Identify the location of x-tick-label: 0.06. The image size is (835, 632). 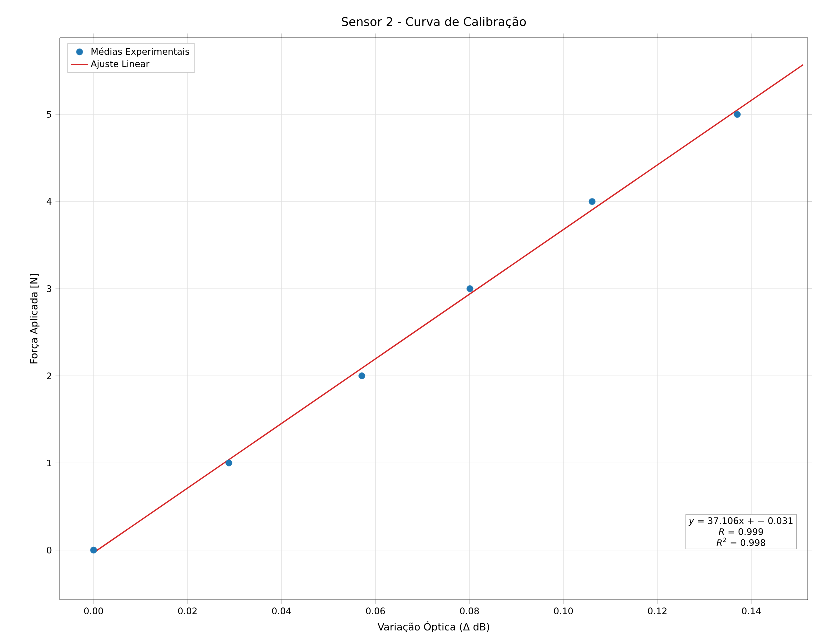
(376, 611).